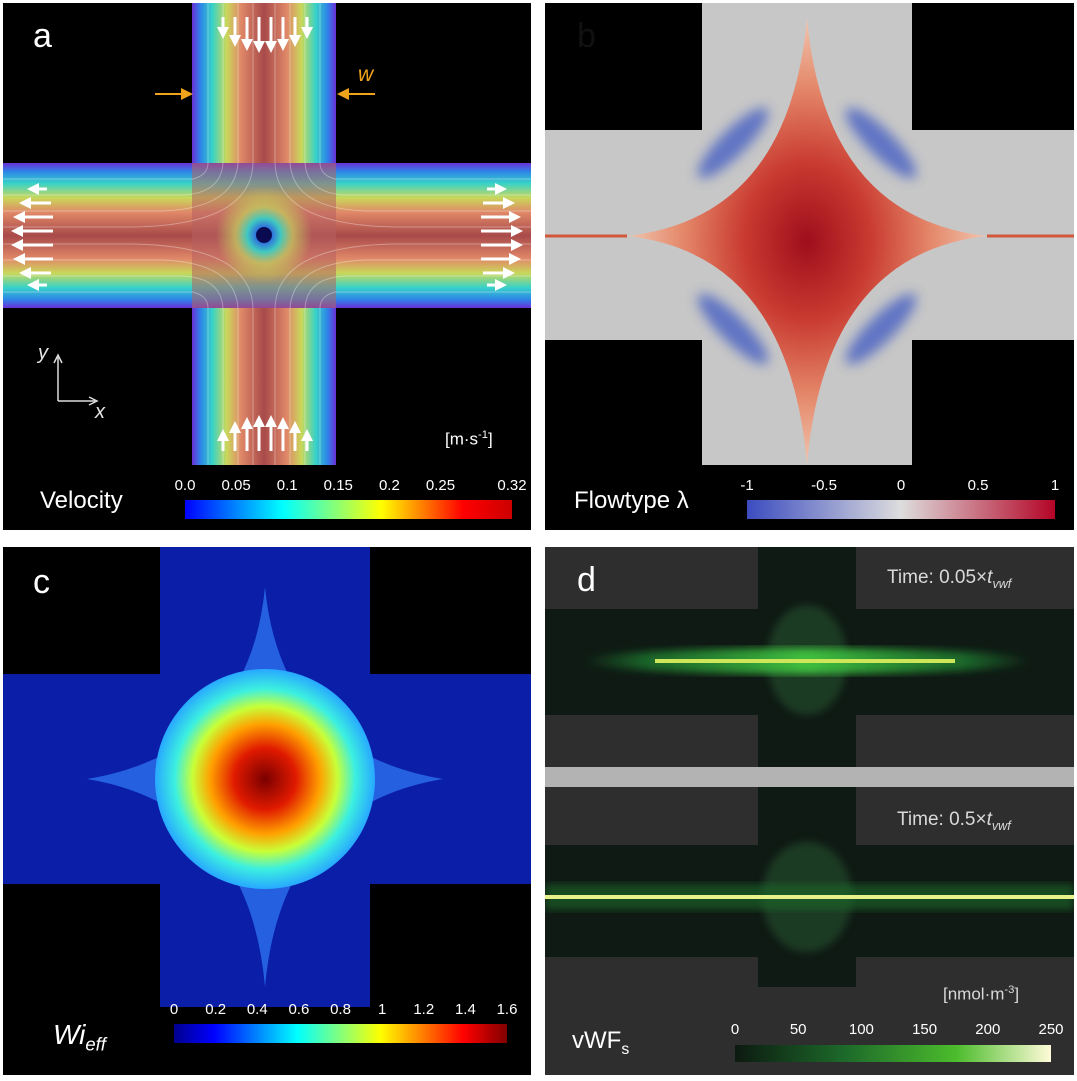  I want to click on blue-compression-zones, so click(807, 236).